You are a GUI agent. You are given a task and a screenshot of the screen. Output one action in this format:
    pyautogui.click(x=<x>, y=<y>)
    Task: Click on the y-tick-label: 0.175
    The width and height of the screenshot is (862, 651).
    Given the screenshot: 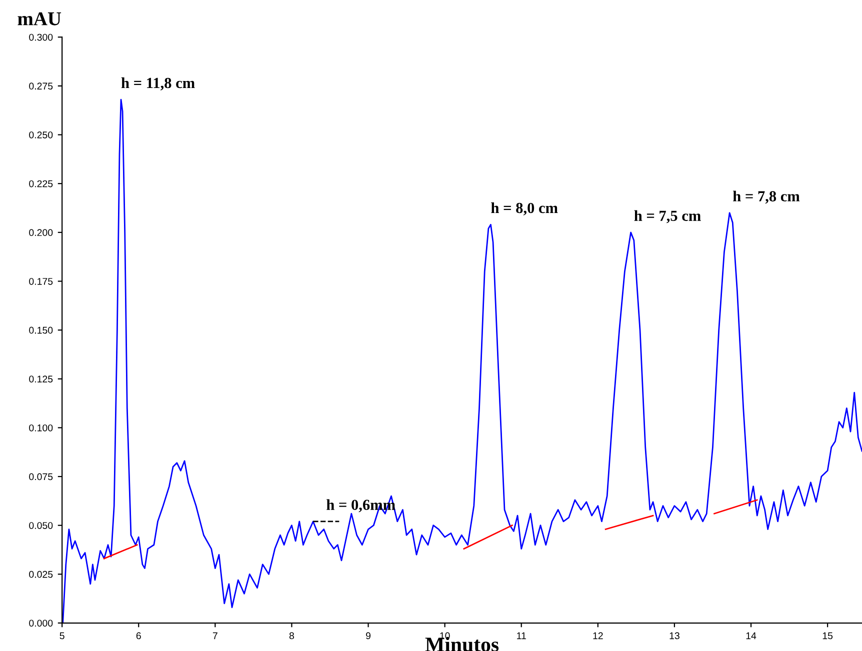 What is the action you would take?
    pyautogui.click(x=41, y=281)
    